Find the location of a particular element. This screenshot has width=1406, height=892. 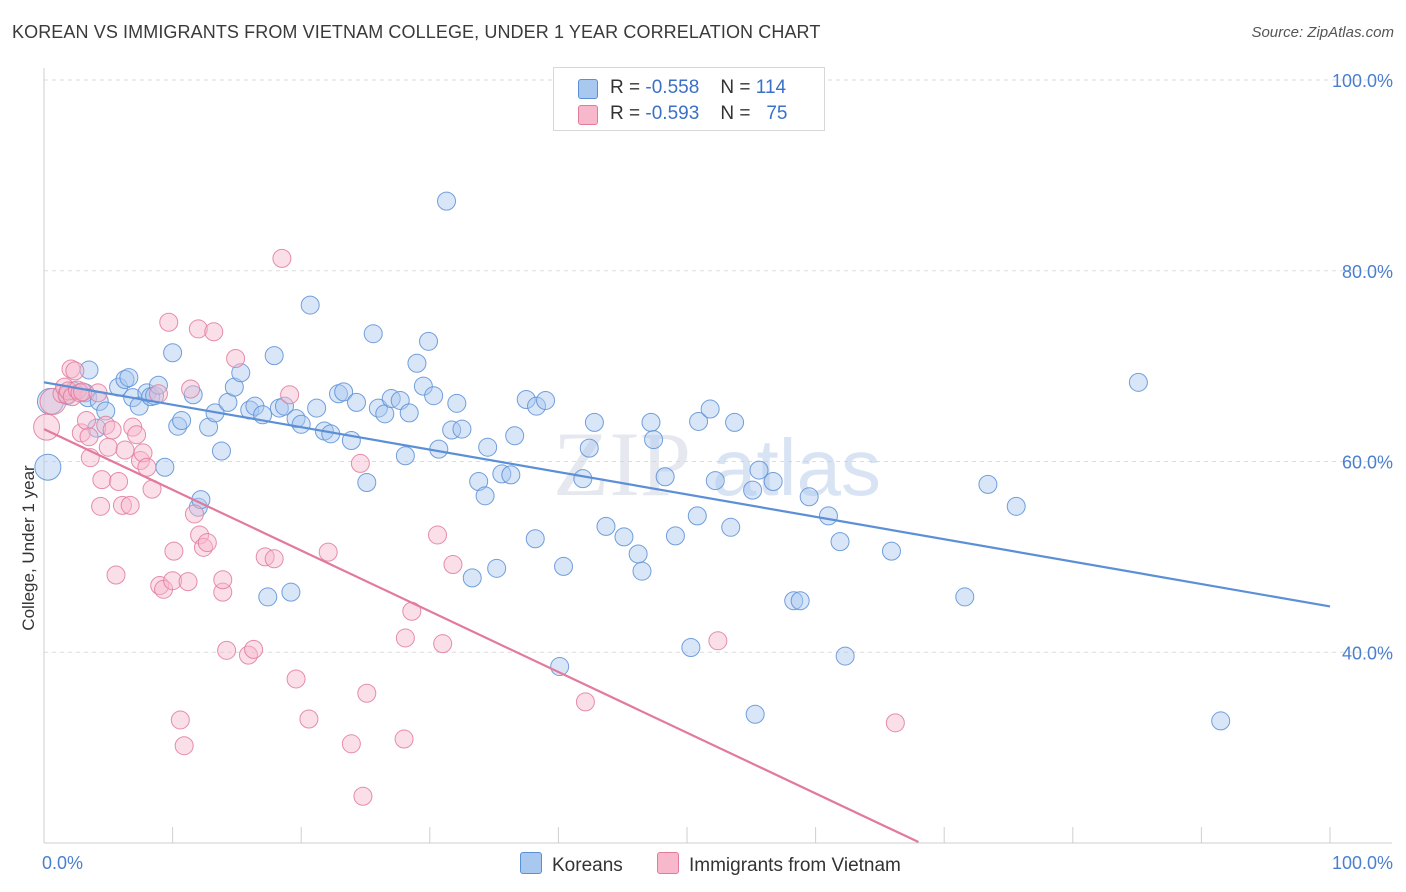

series-swatch-vietnam is located at coordinates (668, 863).